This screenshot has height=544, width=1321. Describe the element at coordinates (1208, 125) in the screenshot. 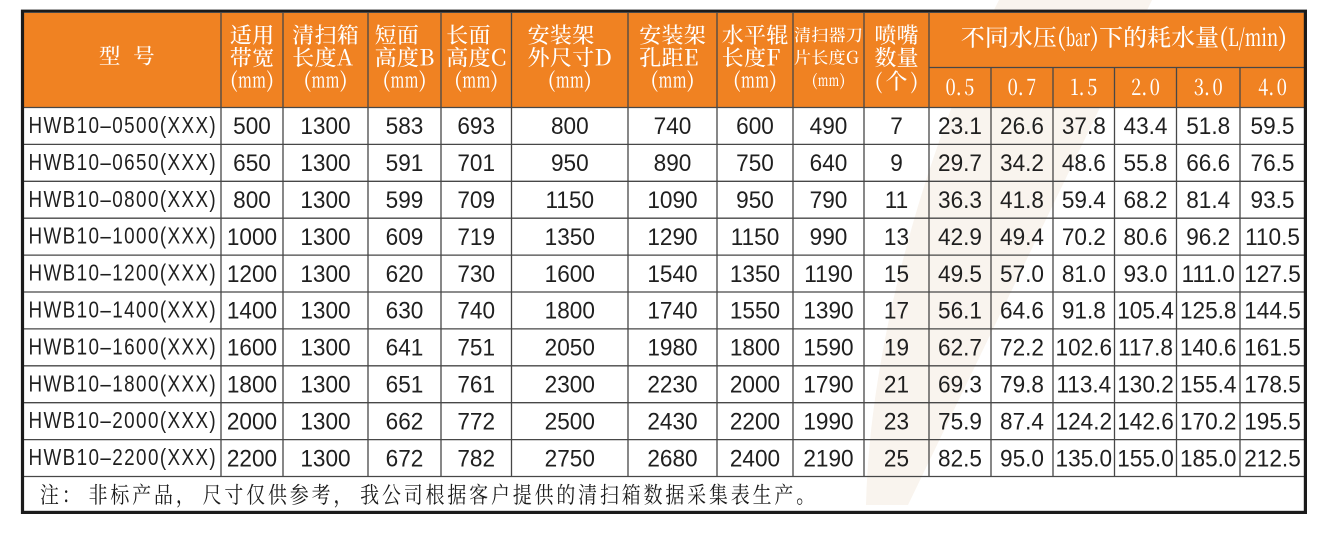

I see `svg-text: 51.8` at that location.